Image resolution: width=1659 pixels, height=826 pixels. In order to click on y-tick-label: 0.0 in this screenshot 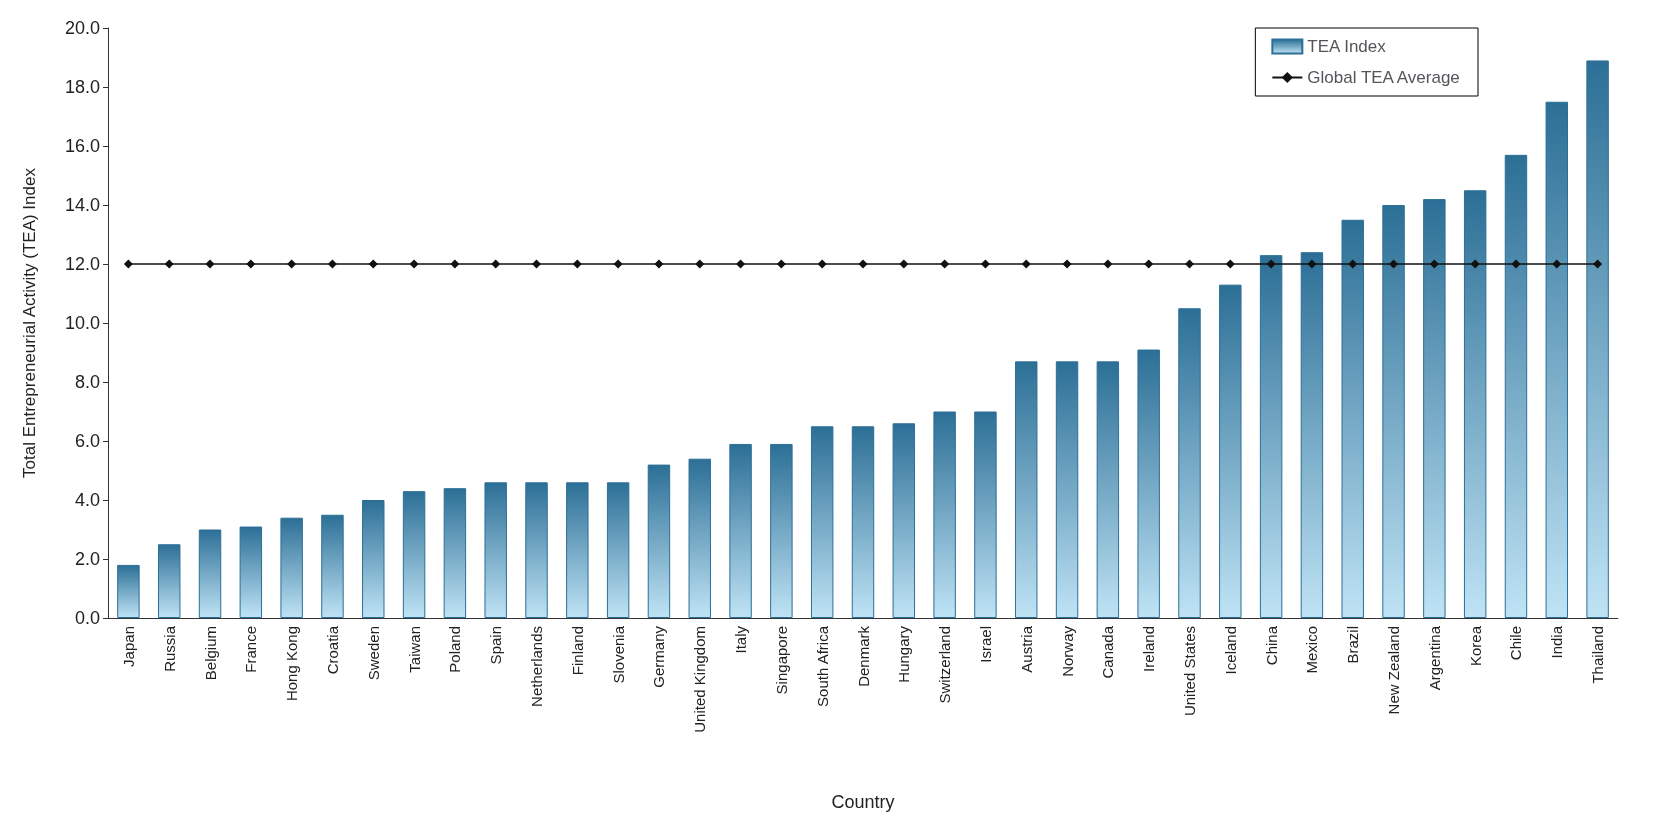, I will do `click(87, 618)`.